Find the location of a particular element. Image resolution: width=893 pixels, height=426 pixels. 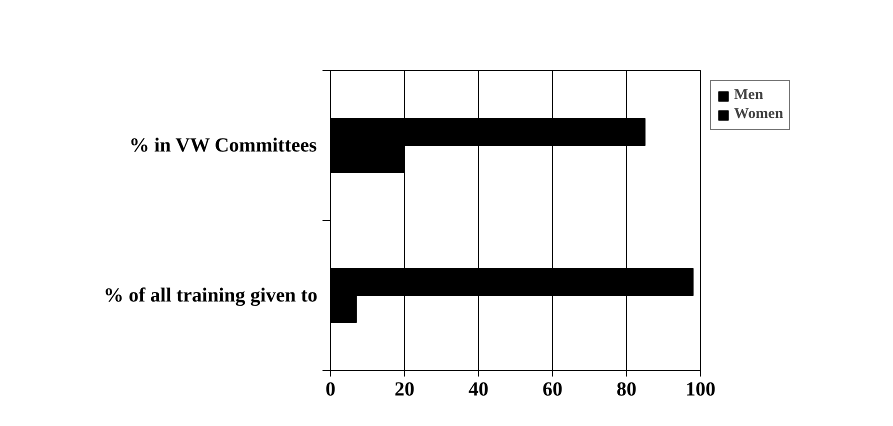

y-tick-label: % of all training given to is located at coordinates (211, 295).